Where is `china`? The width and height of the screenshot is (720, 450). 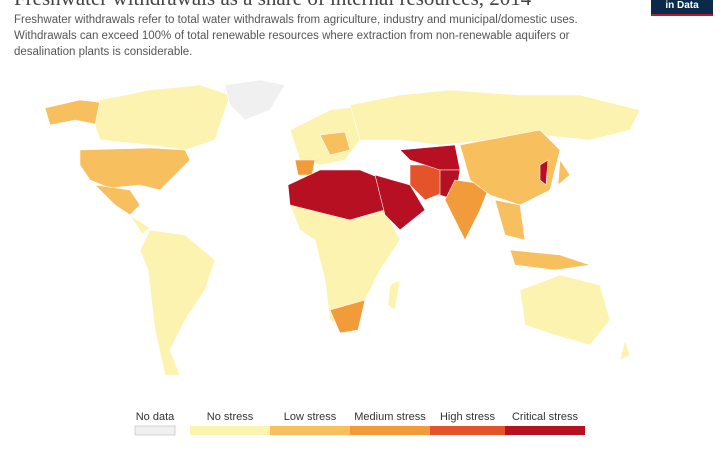 china is located at coordinates (510, 167).